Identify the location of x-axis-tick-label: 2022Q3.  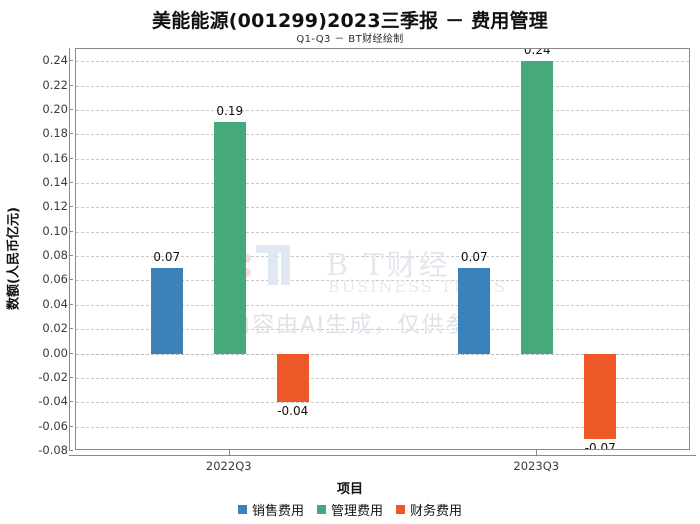
(228, 466).